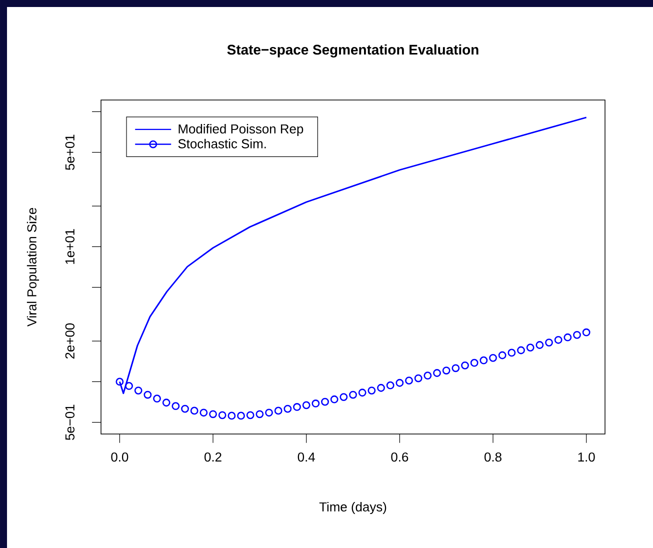 This screenshot has width=653, height=548. Describe the element at coordinates (399, 457) in the screenshot. I see `x-tick-label: 0.6` at that location.